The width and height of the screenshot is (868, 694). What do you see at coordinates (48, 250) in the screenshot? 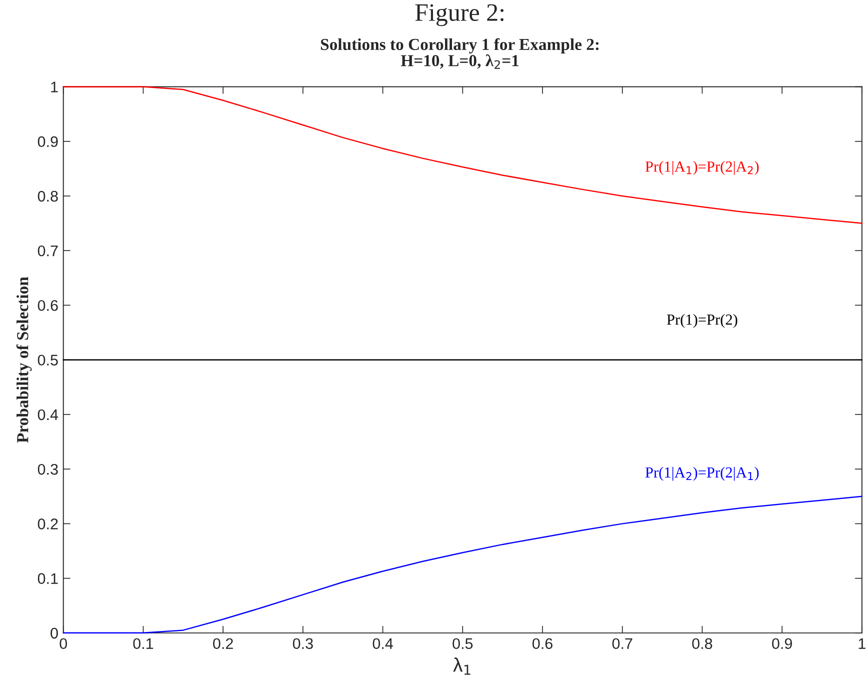
I see `y-tick-label: 0.7` at bounding box center [48, 250].